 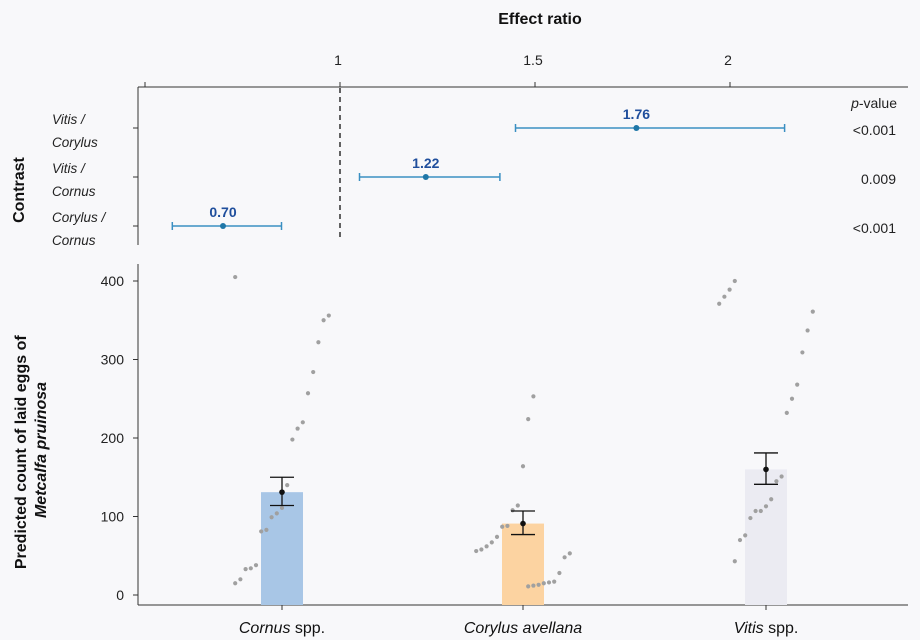 What do you see at coordinates (113, 360) in the screenshot?
I see `bar-y-tick-label: 300` at bounding box center [113, 360].